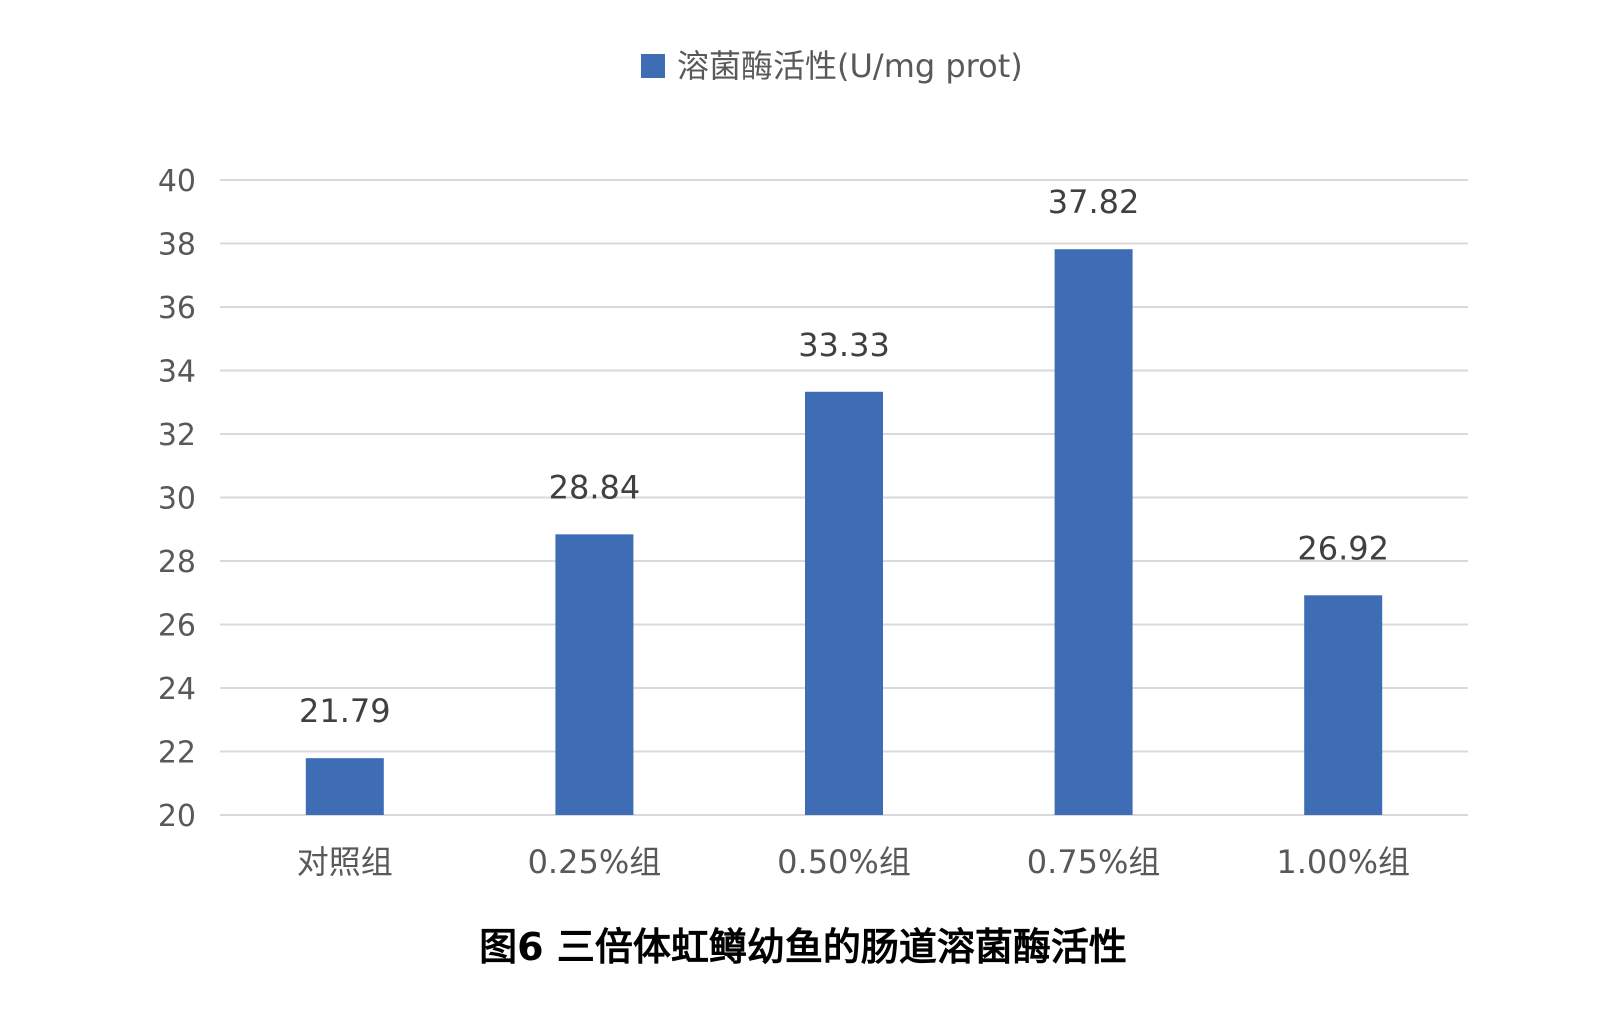 The height and width of the screenshot is (1018, 1606). What do you see at coordinates (1094, 862) in the screenshot?
I see `x-category-label: 0.75%组` at bounding box center [1094, 862].